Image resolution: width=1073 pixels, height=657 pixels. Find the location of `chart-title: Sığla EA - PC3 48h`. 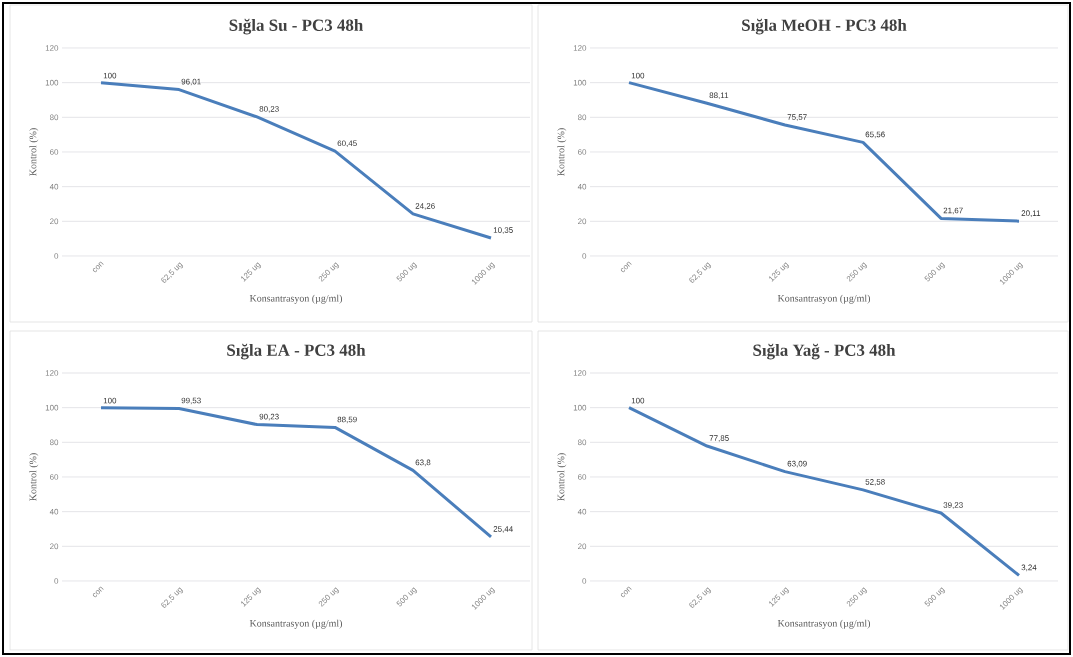

chart-title: Sığla EA - PC3 48h is located at coordinates (296, 351).